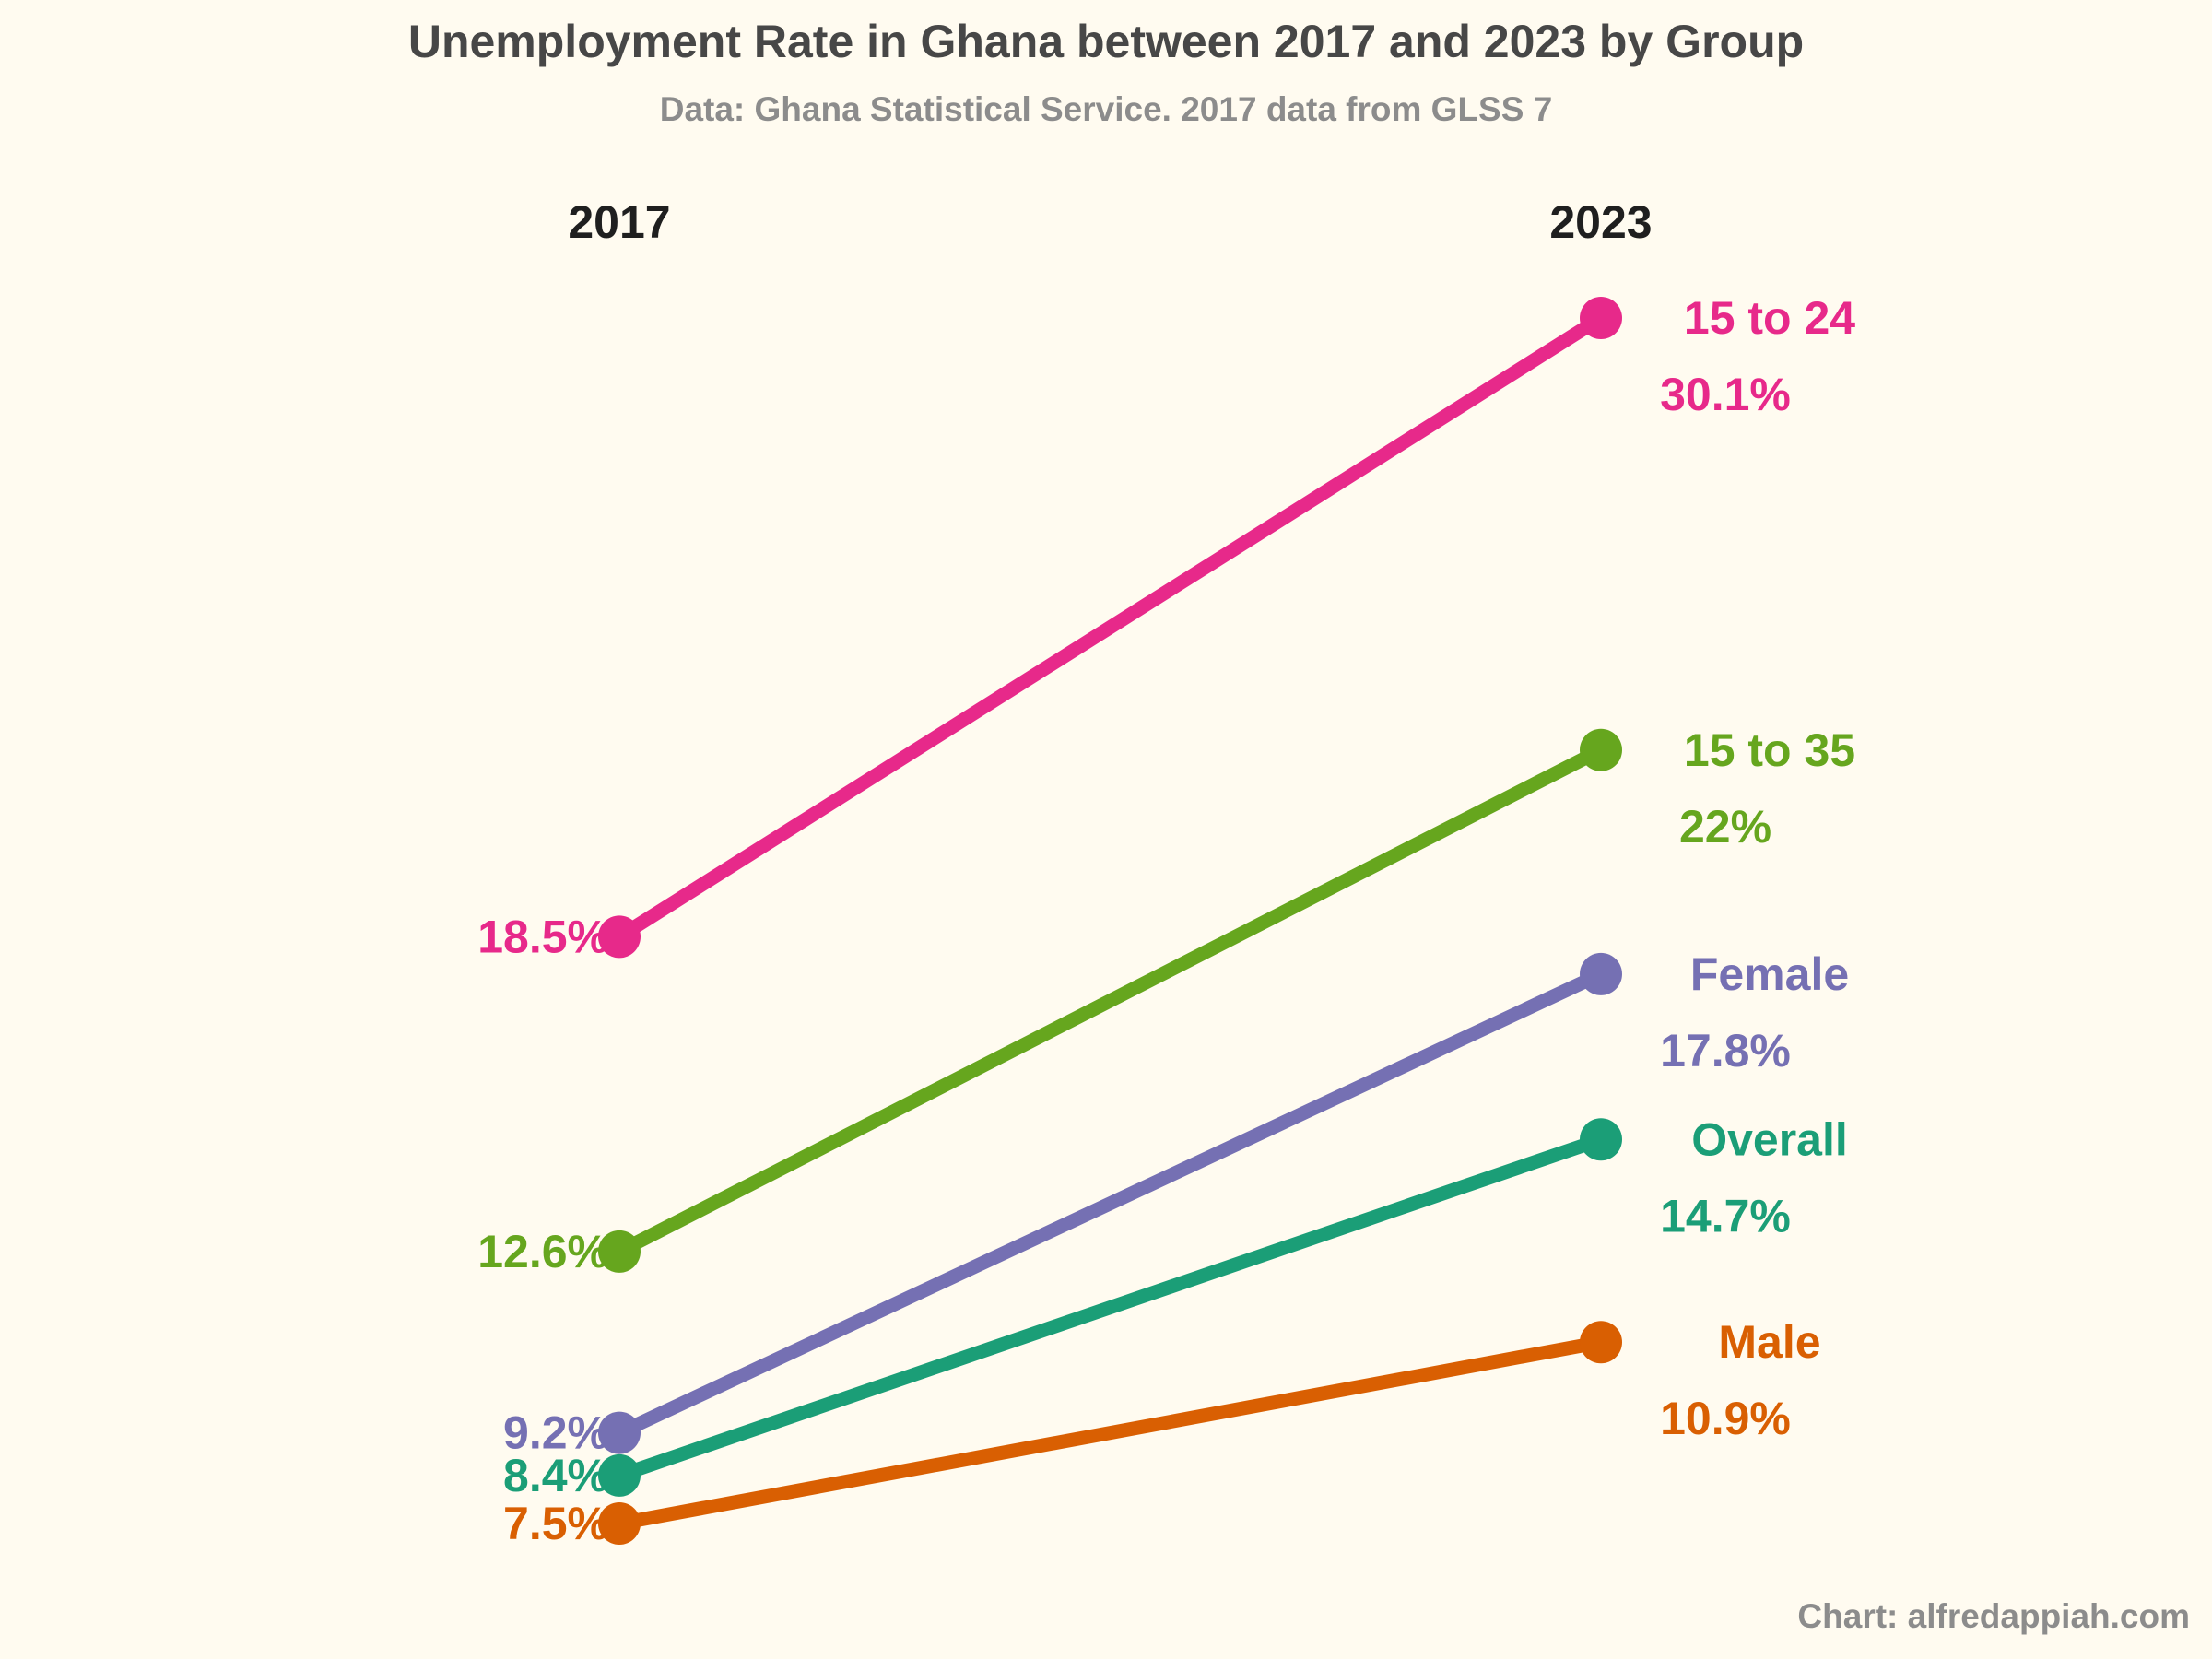 The height and width of the screenshot is (1659, 2212). Describe the element at coordinates (555, 1523) in the screenshot. I see `value-label-2017-male: 7.5%` at that location.